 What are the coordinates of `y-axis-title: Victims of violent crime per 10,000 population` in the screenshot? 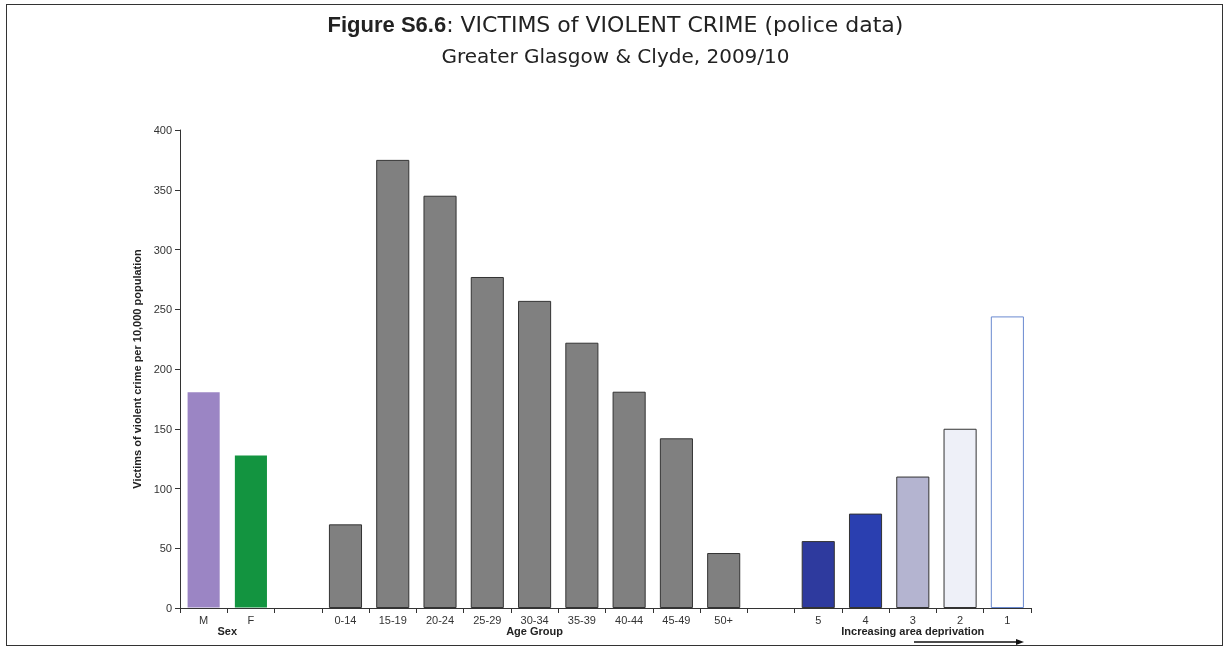 It's located at (137, 369).